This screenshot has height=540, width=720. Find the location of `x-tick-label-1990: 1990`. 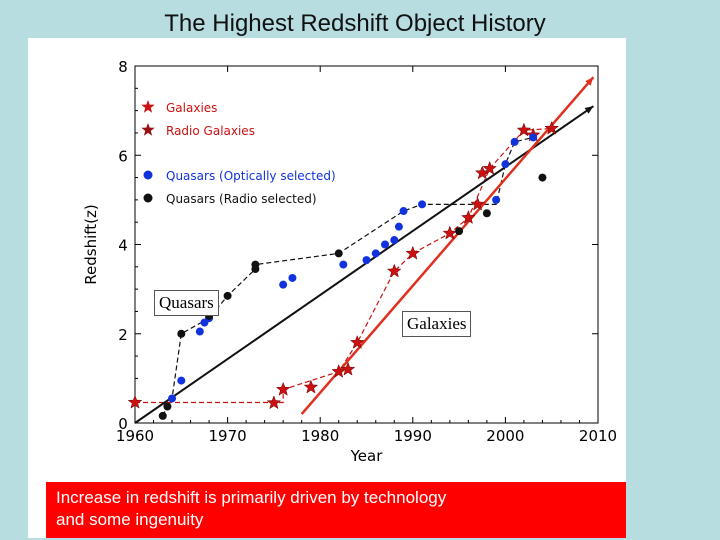

x-tick-label-1990: 1990 is located at coordinates (413, 436).